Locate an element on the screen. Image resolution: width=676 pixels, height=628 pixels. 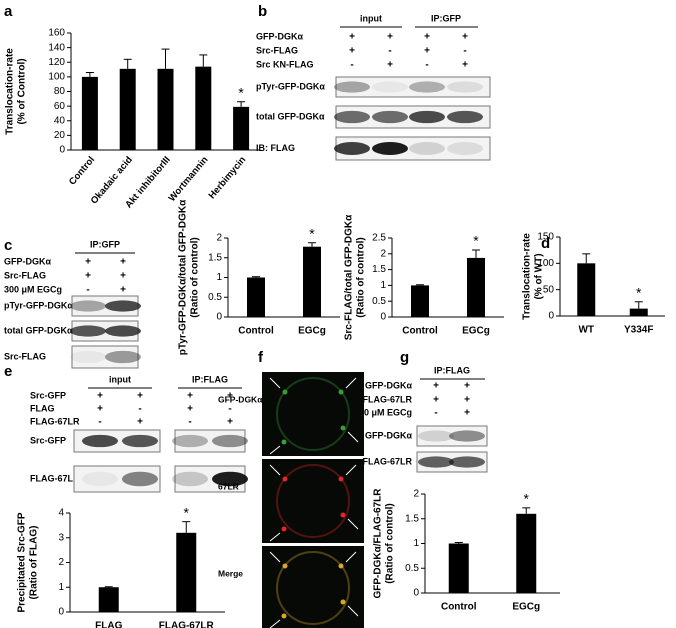
y-tick-label: 50 is located at coordinates (549, 289).